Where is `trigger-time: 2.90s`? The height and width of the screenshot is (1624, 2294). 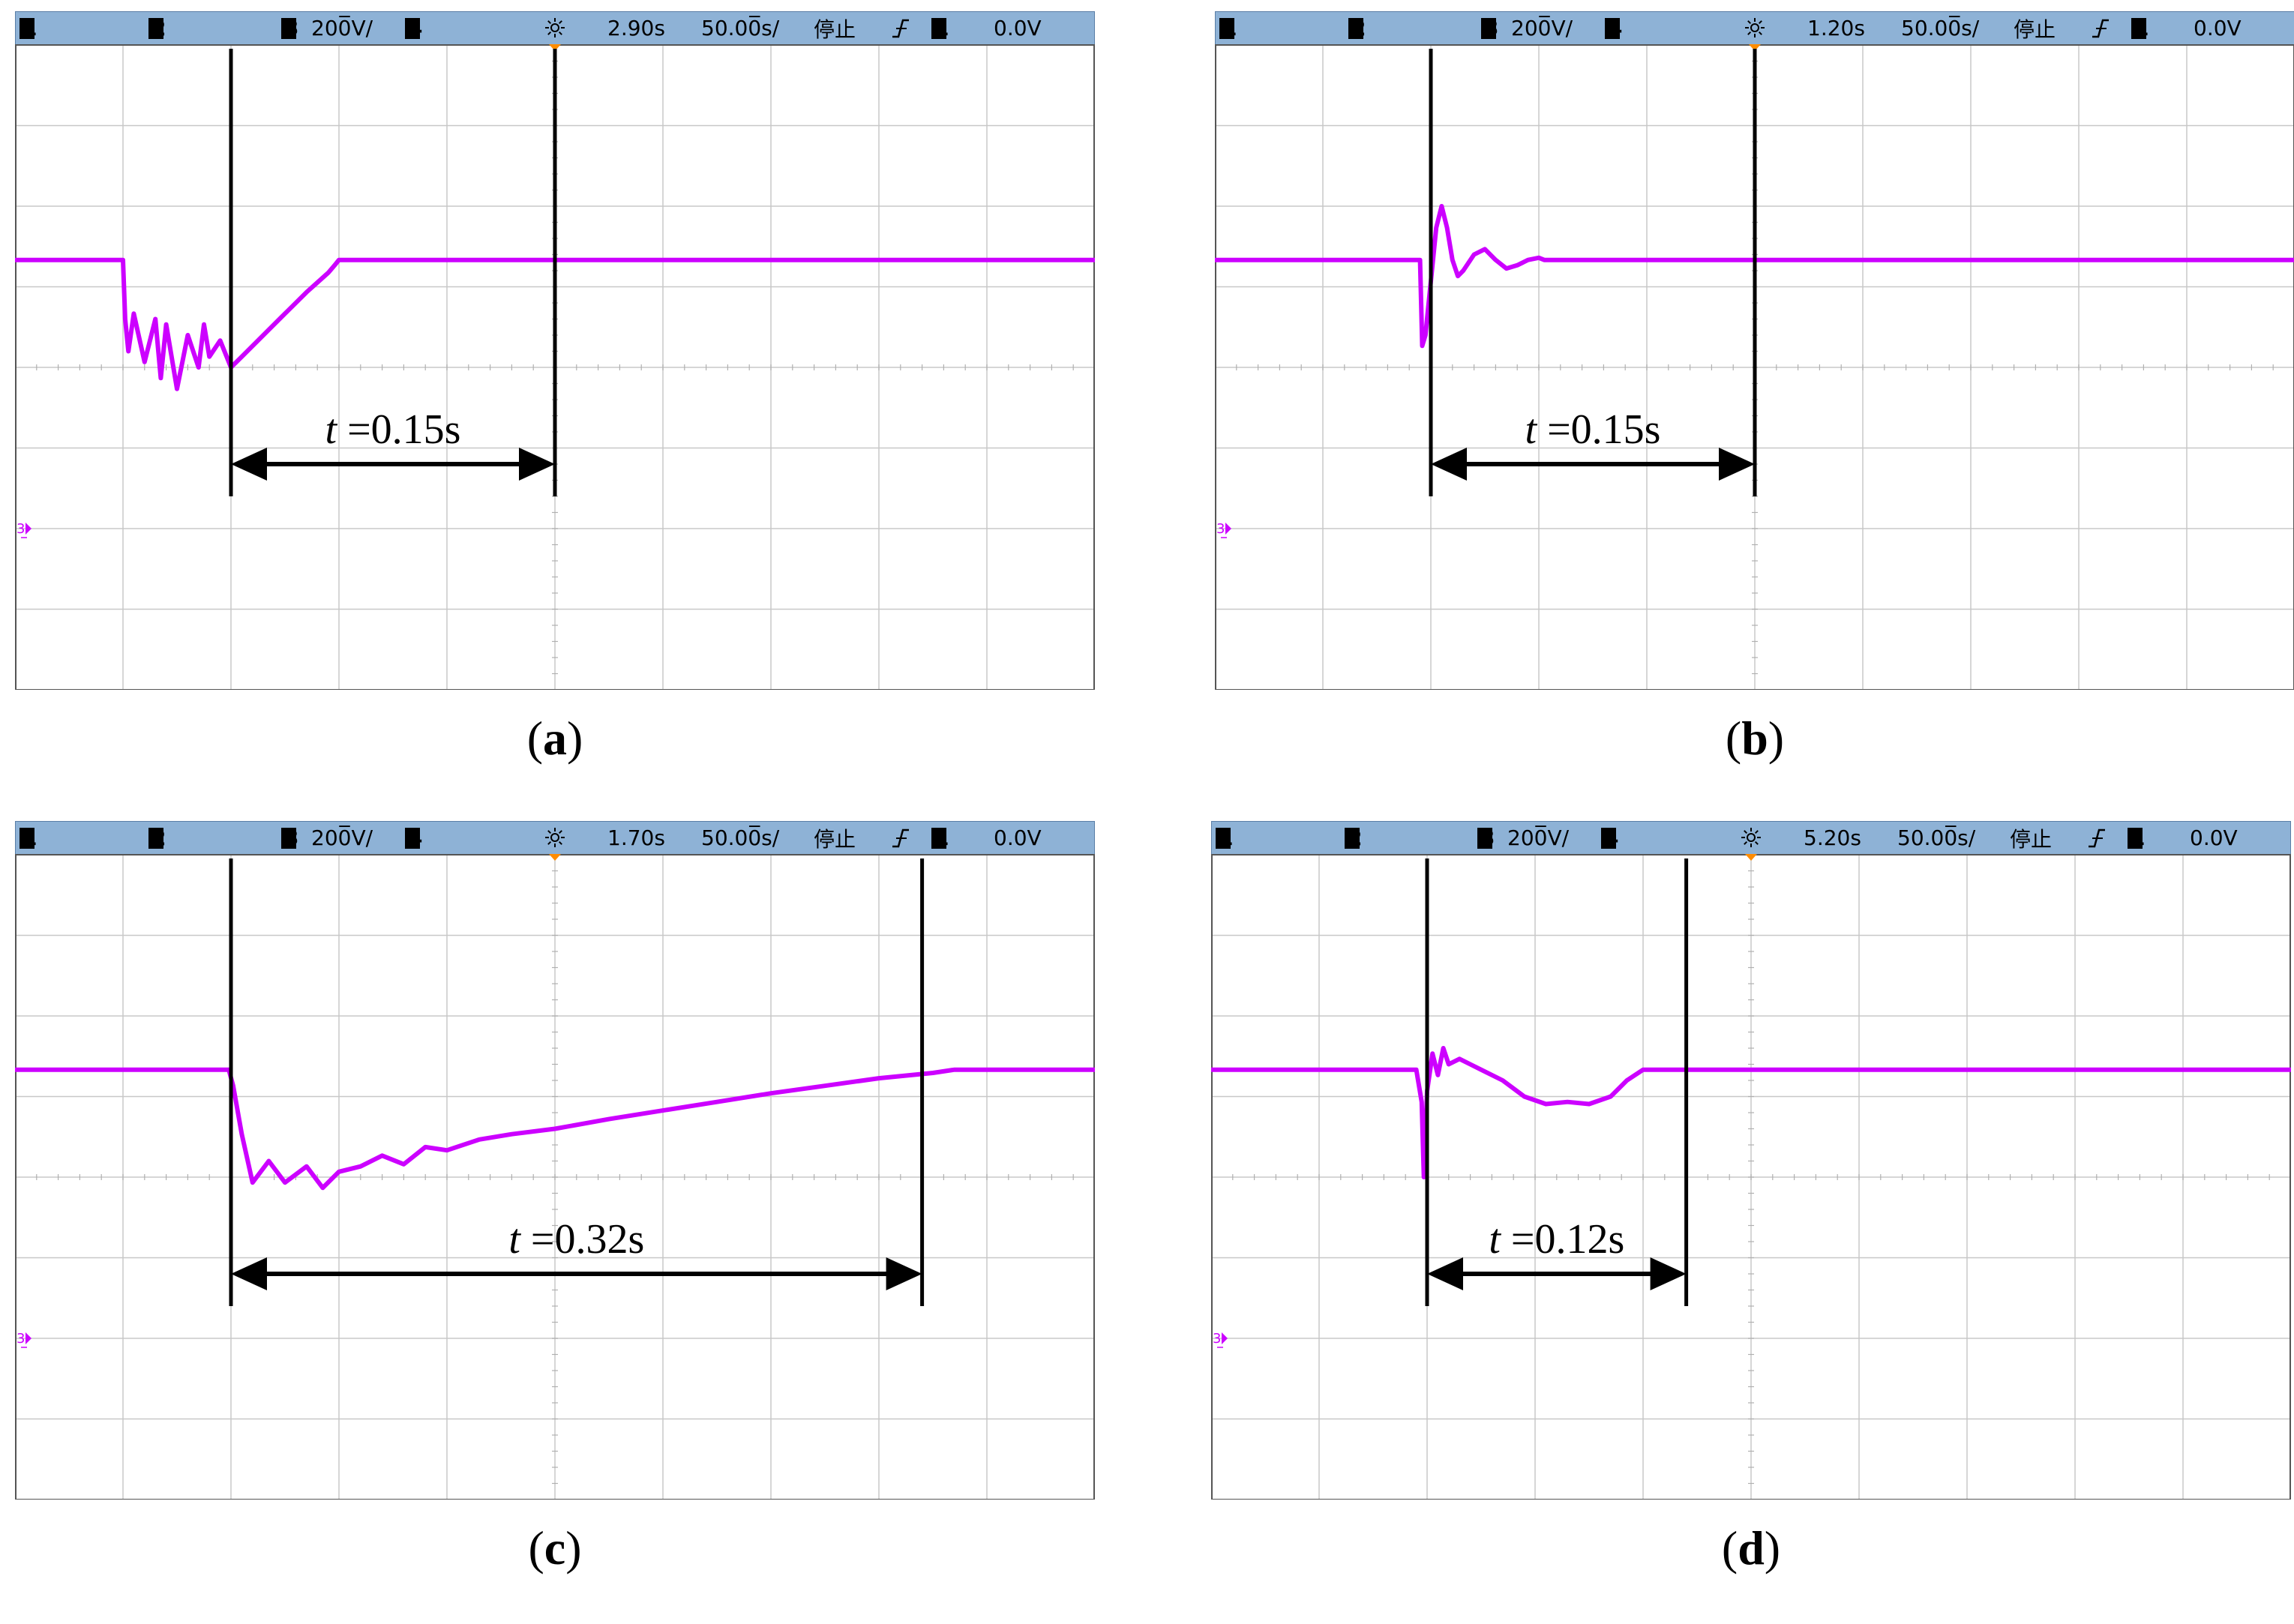 trigger-time: 2.90s is located at coordinates (636, 28).